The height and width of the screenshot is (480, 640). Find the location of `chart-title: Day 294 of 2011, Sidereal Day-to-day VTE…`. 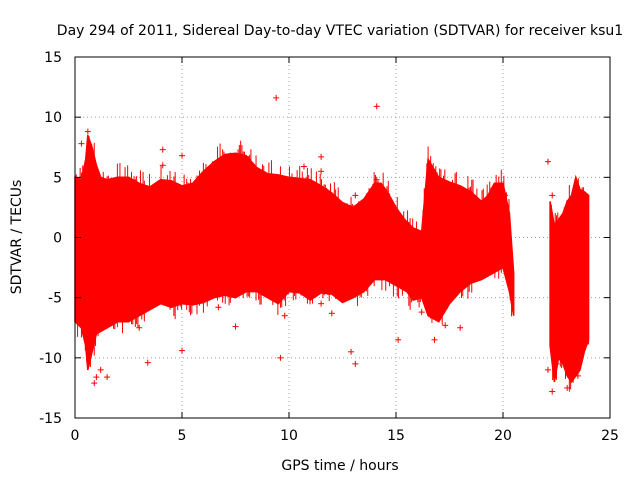

chart-title: Day 294 of 2011, Sidereal Day-to-day VTE… is located at coordinates (340, 31).